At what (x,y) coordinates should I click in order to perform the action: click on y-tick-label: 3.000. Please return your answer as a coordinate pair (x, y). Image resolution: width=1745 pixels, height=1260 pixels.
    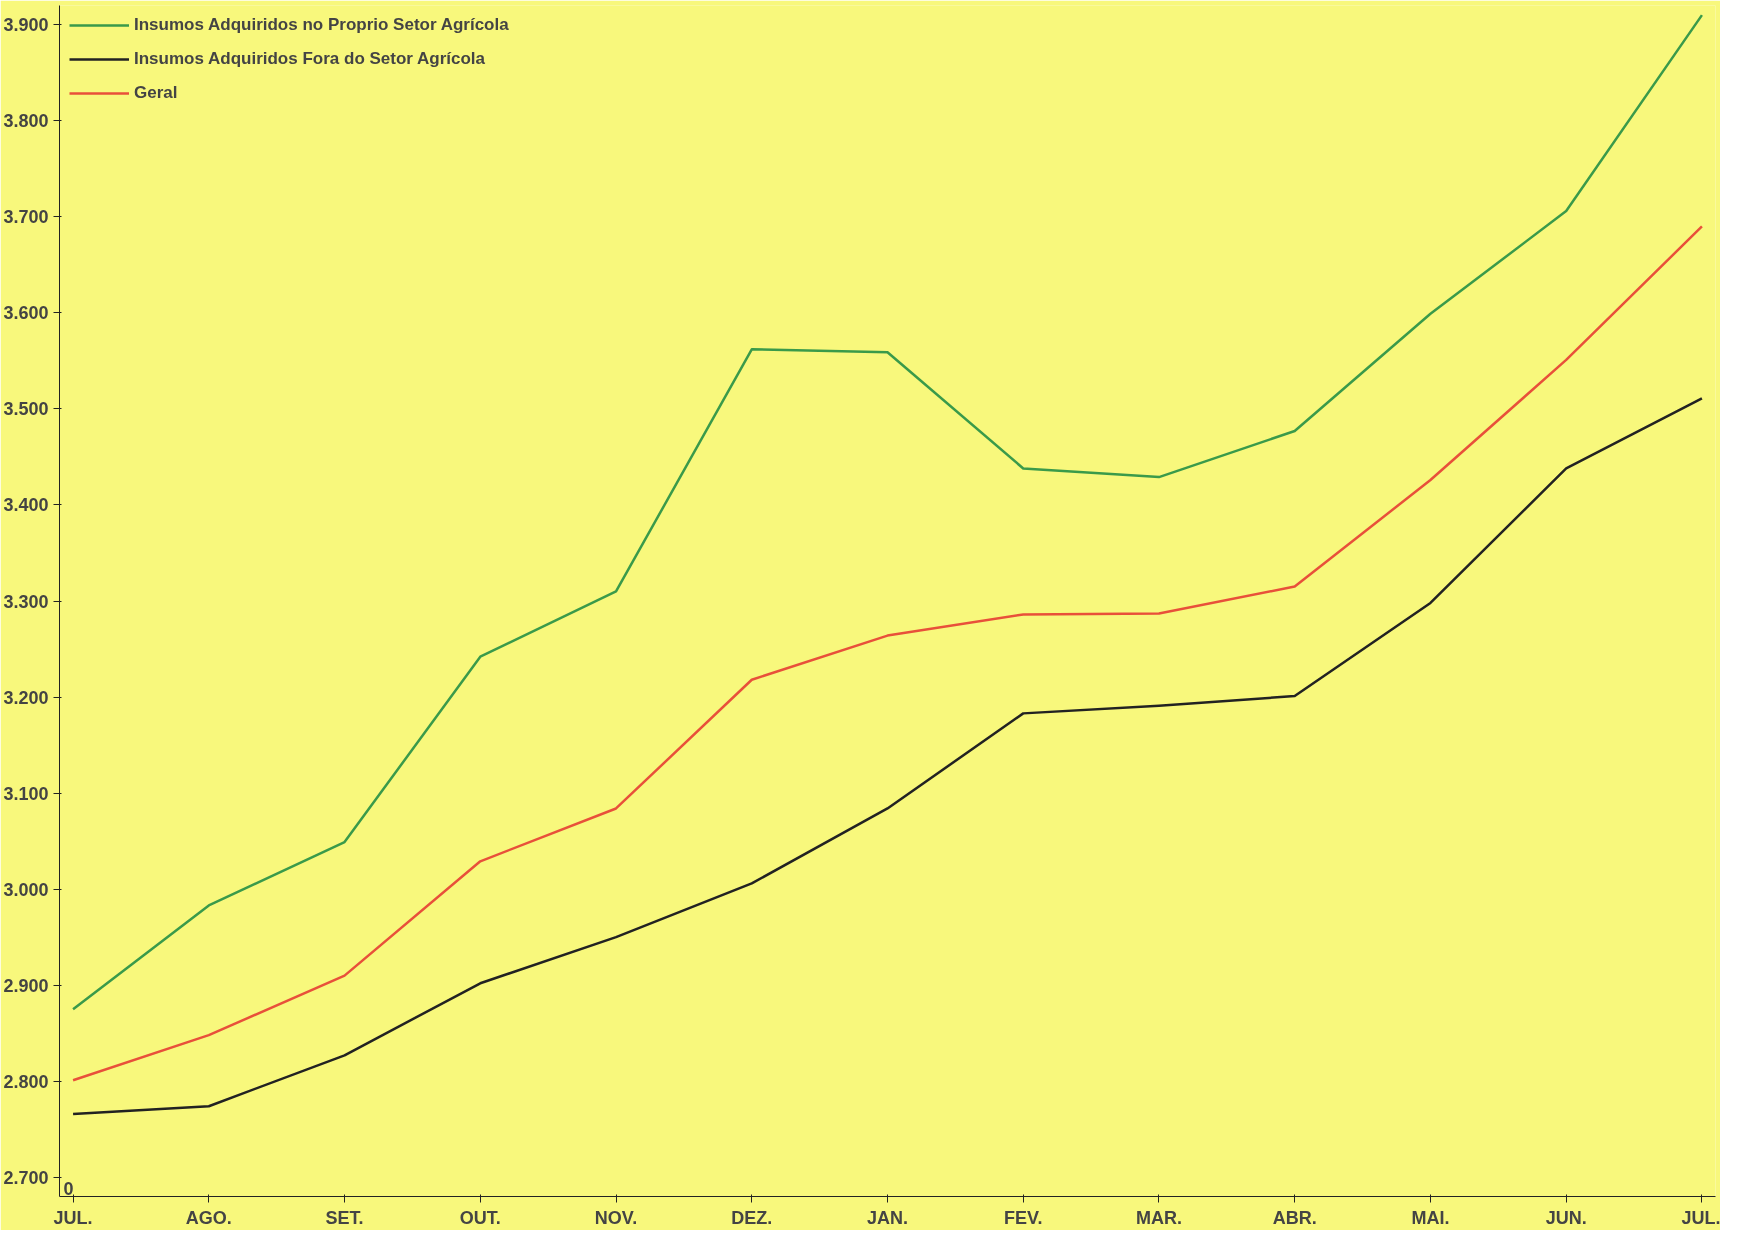
    Looking at the image, I should click on (26, 889).